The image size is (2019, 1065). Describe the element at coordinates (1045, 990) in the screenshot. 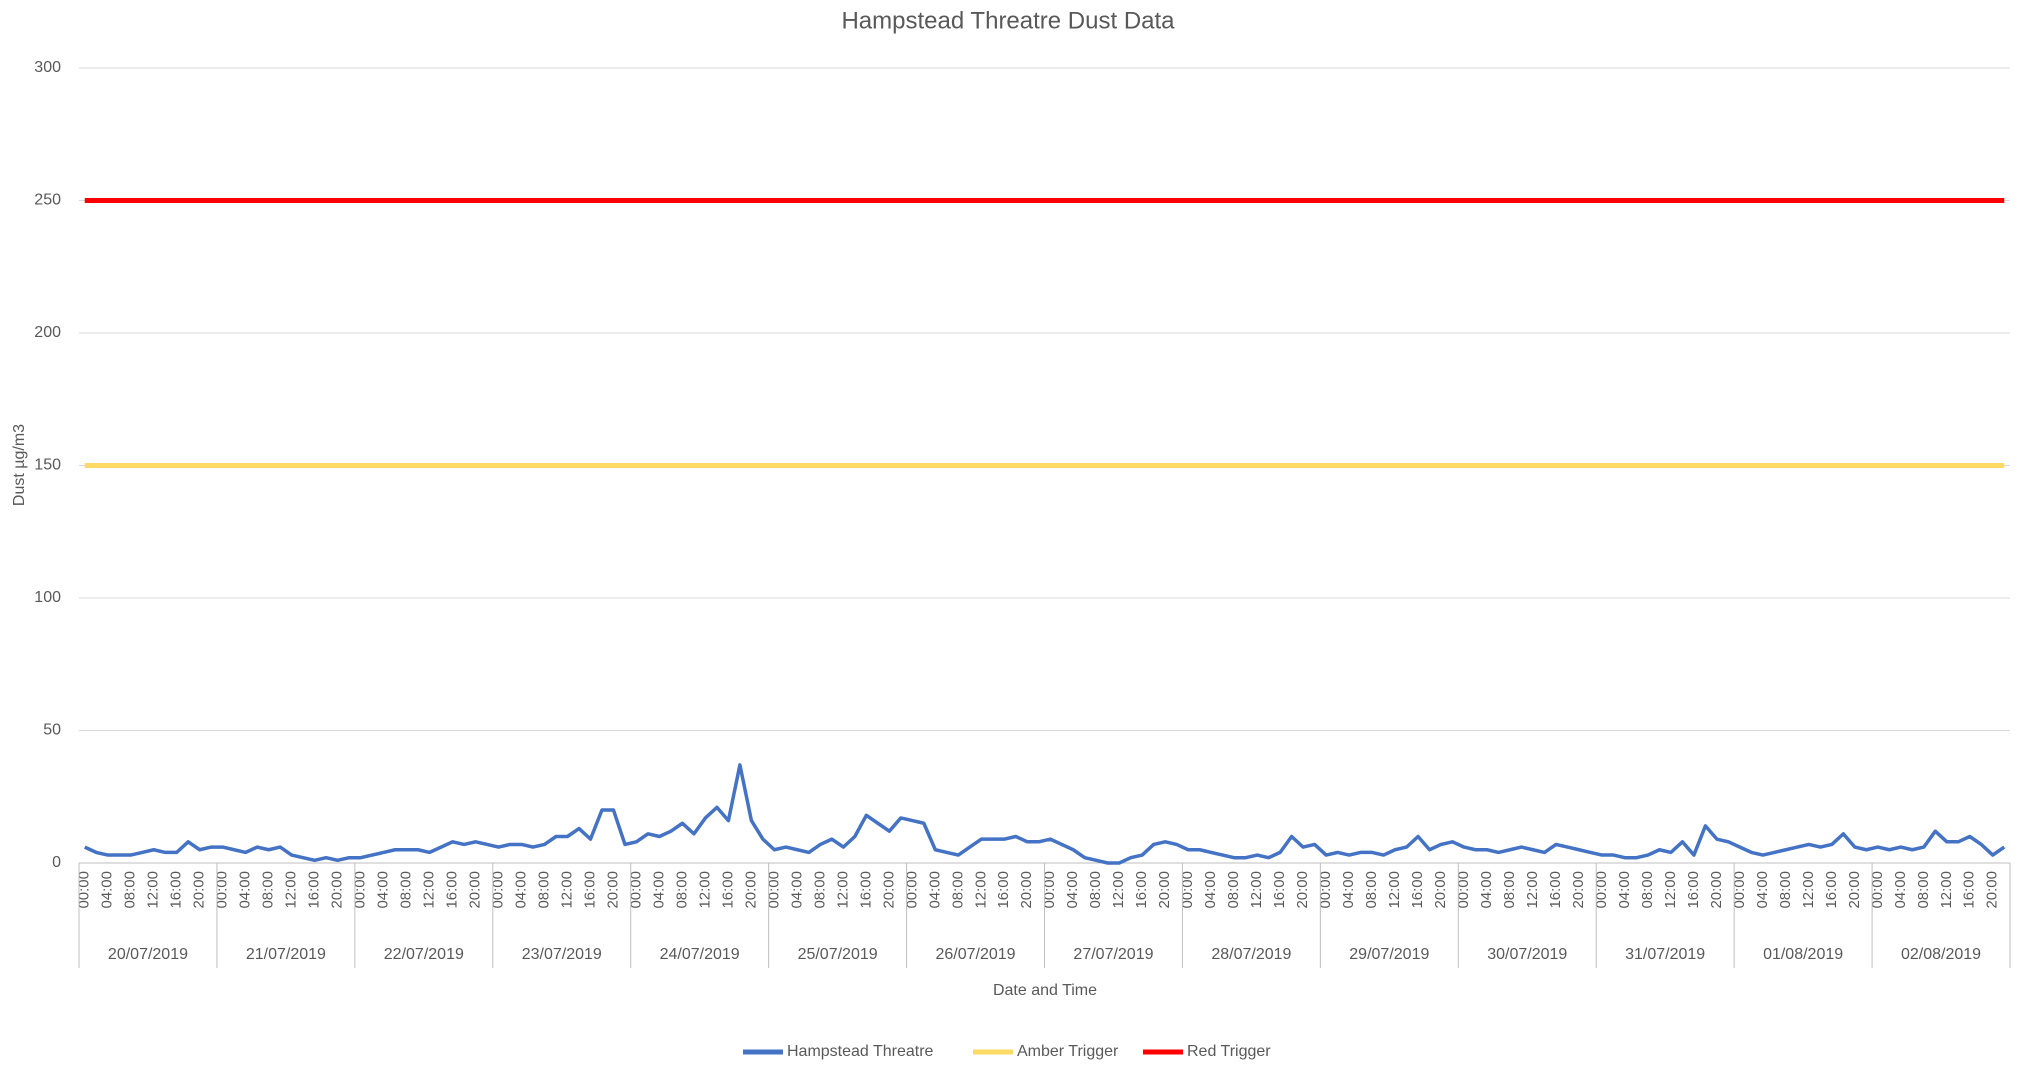

I see `x-axis-title: Date and Time` at that location.